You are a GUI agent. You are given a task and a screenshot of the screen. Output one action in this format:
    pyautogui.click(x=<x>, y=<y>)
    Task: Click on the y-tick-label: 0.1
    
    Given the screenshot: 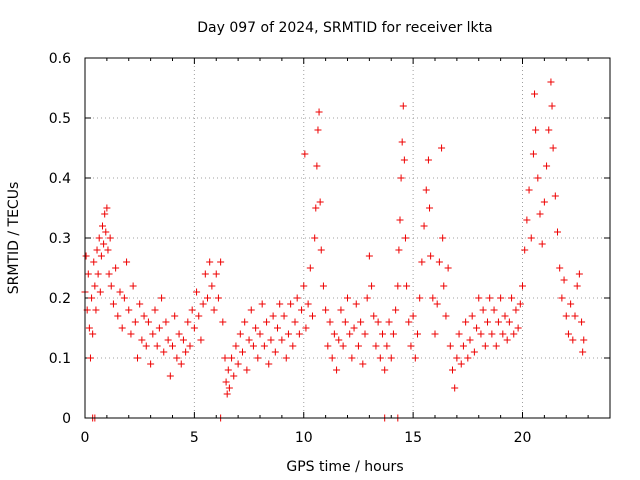 What is the action you would take?
    pyautogui.click(x=60, y=359)
    